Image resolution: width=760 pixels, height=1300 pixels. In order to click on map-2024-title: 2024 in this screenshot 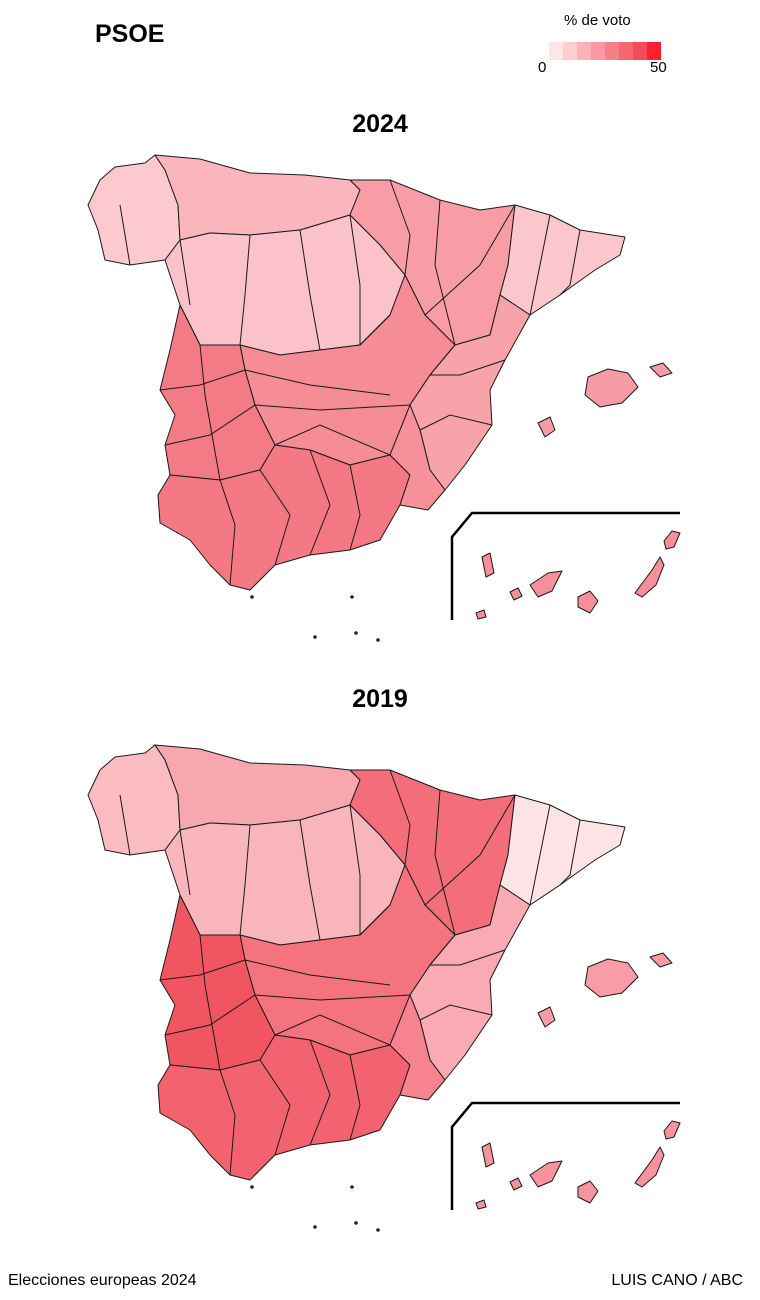, I will do `click(380, 124)`.